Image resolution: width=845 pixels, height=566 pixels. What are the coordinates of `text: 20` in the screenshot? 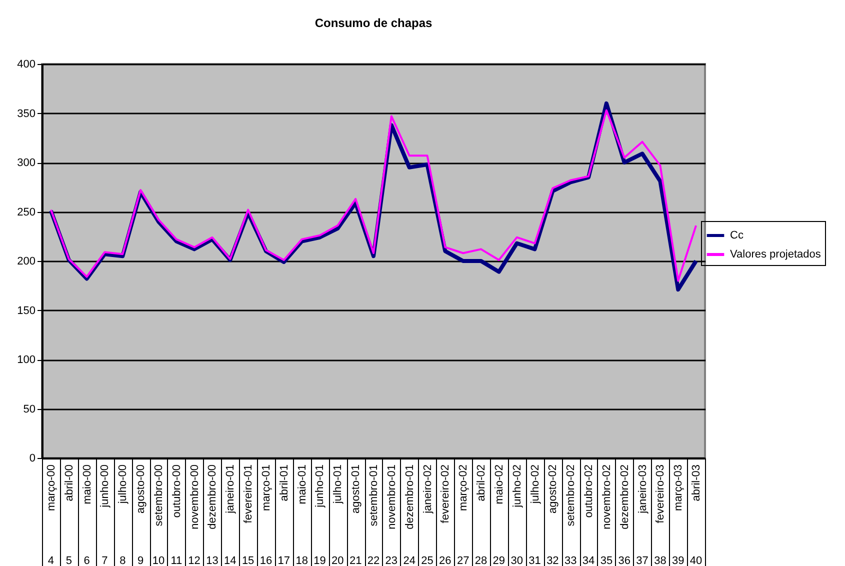 It's located at (338, 560).